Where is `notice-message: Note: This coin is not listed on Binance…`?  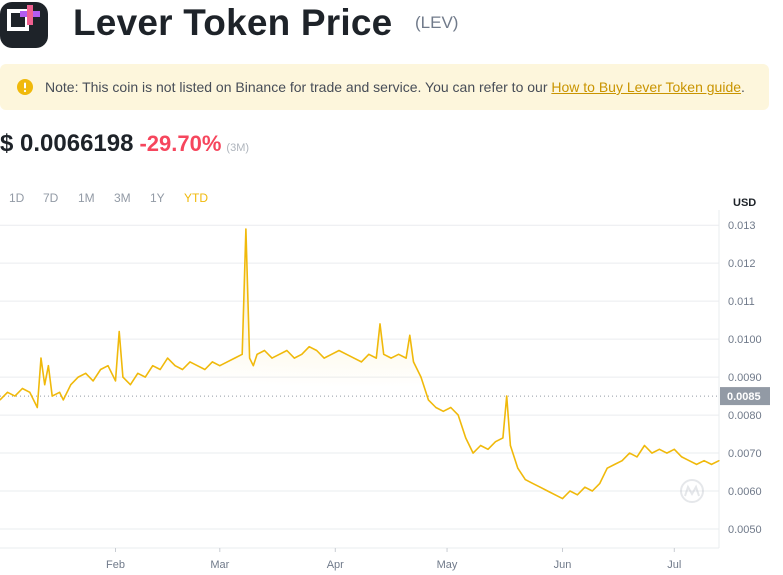
notice-message: Note: This coin is not listed on Binance… is located at coordinates (298, 87).